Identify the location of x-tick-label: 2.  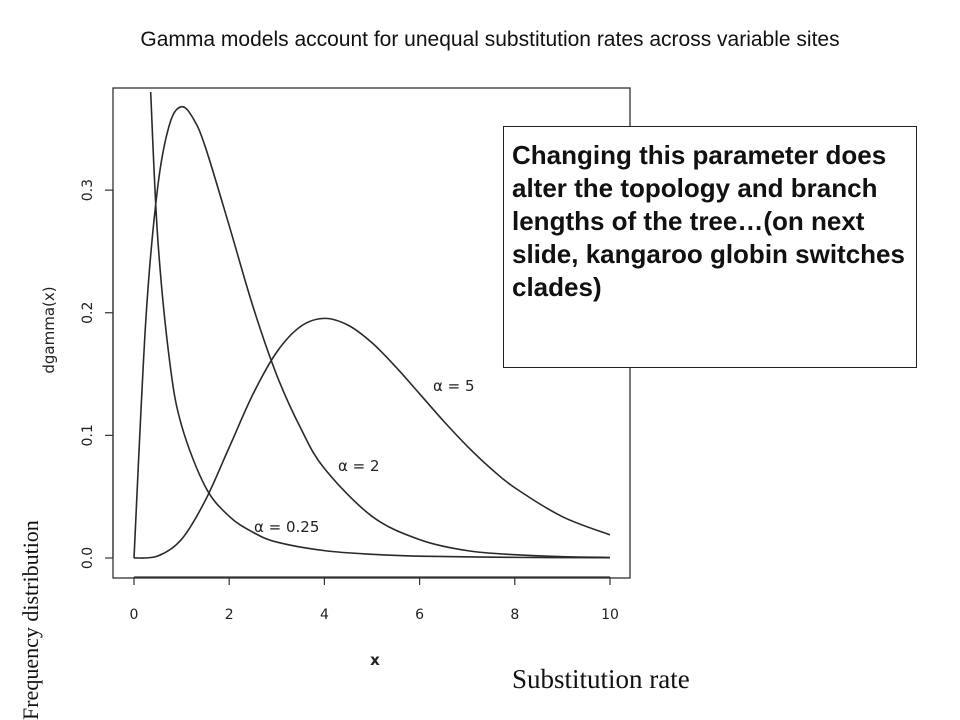
(229, 615).